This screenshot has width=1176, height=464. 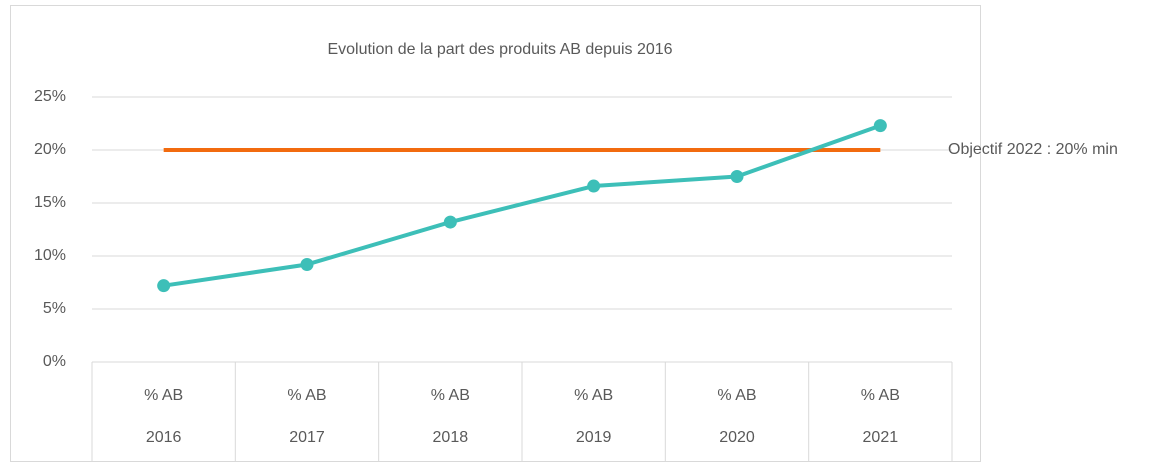 What do you see at coordinates (50, 255) in the screenshot?
I see `y-tick-label: 10%` at bounding box center [50, 255].